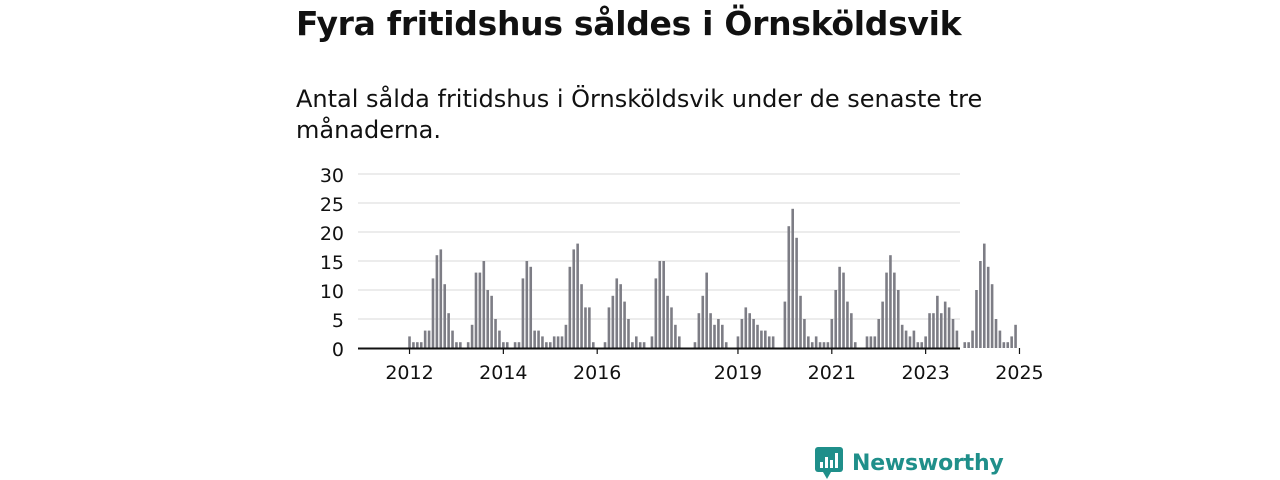 This screenshot has width=1280, height=480. What do you see at coordinates (332, 176) in the screenshot?
I see `y-tick-label: 30` at bounding box center [332, 176].